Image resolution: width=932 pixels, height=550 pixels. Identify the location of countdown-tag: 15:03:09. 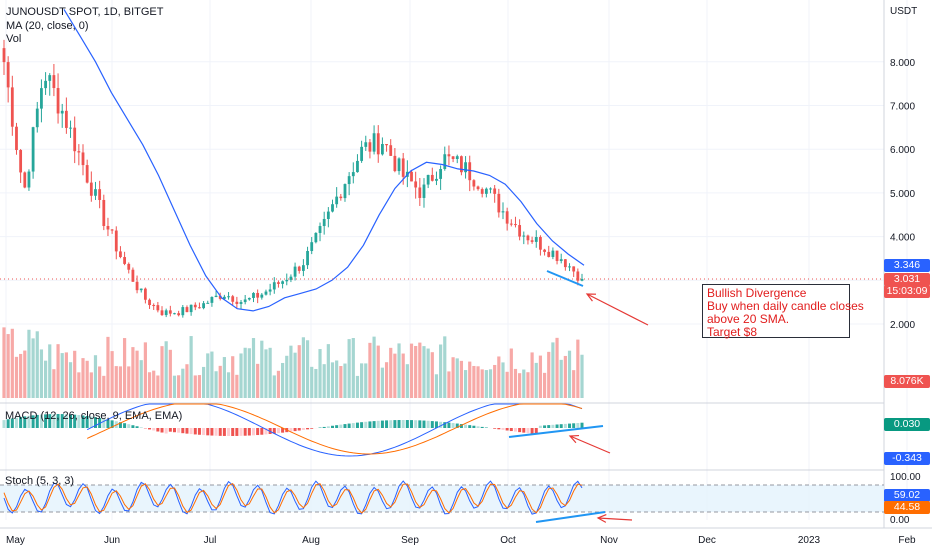
(907, 291).